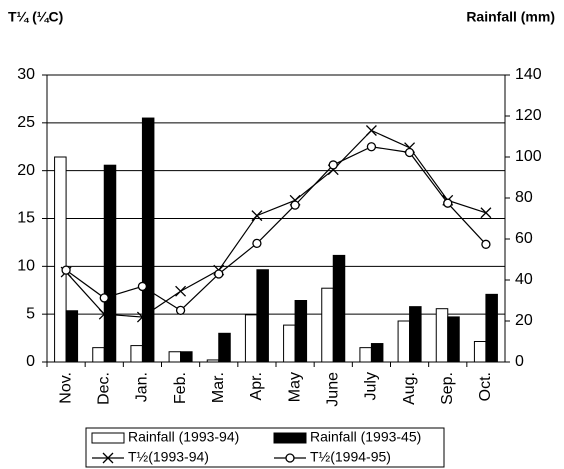 This screenshot has width=564, height=469. What do you see at coordinates (142, 387) in the screenshot?
I see `x-tick-label: Jan.` at bounding box center [142, 387].